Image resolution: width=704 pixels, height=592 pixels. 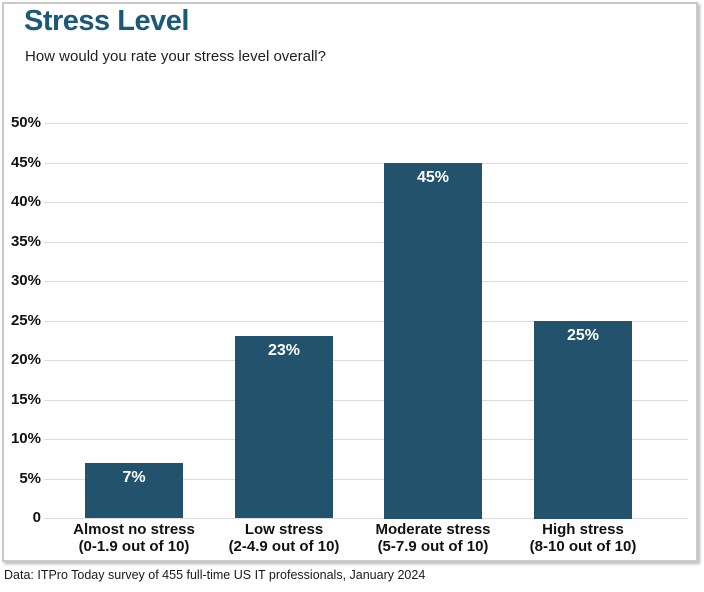 What do you see at coordinates (284, 427) in the screenshot?
I see `bar-low-stress` at bounding box center [284, 427].